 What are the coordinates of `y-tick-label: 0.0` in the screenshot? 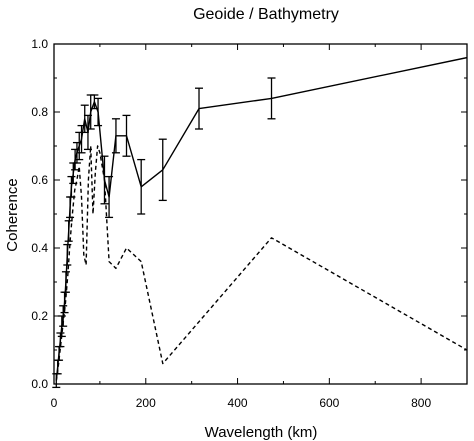 It's located at (39, 384).